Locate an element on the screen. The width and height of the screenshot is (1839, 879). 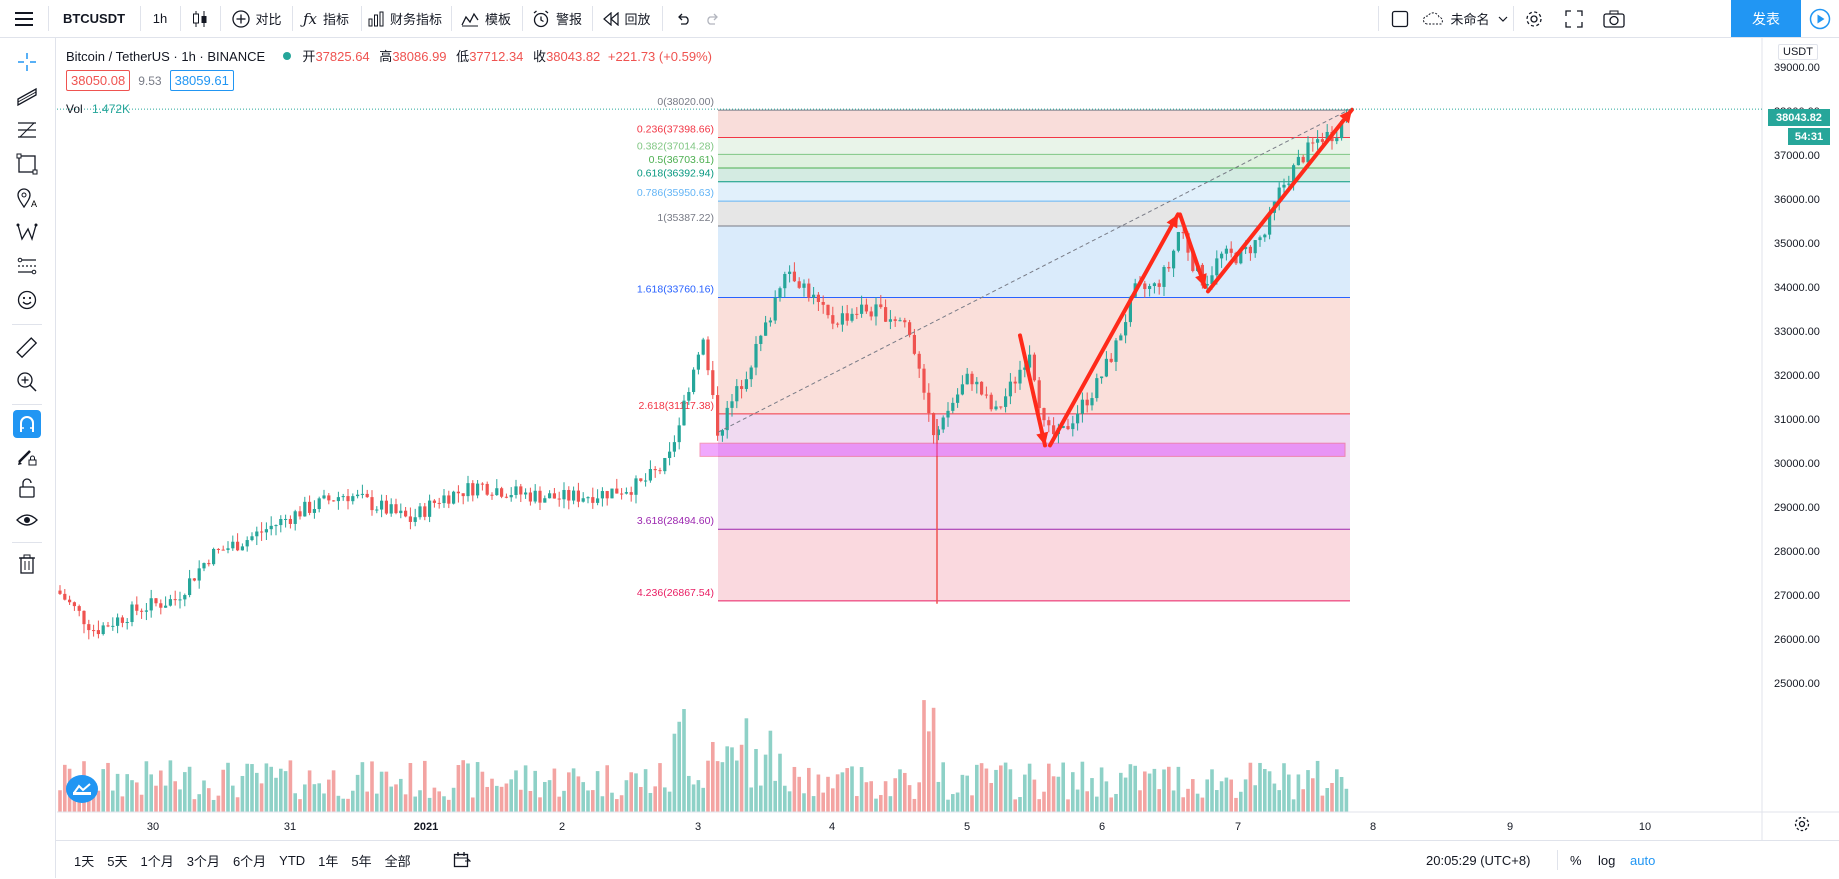
financials-button: 财务指标 is located at coordinates (405, 18).